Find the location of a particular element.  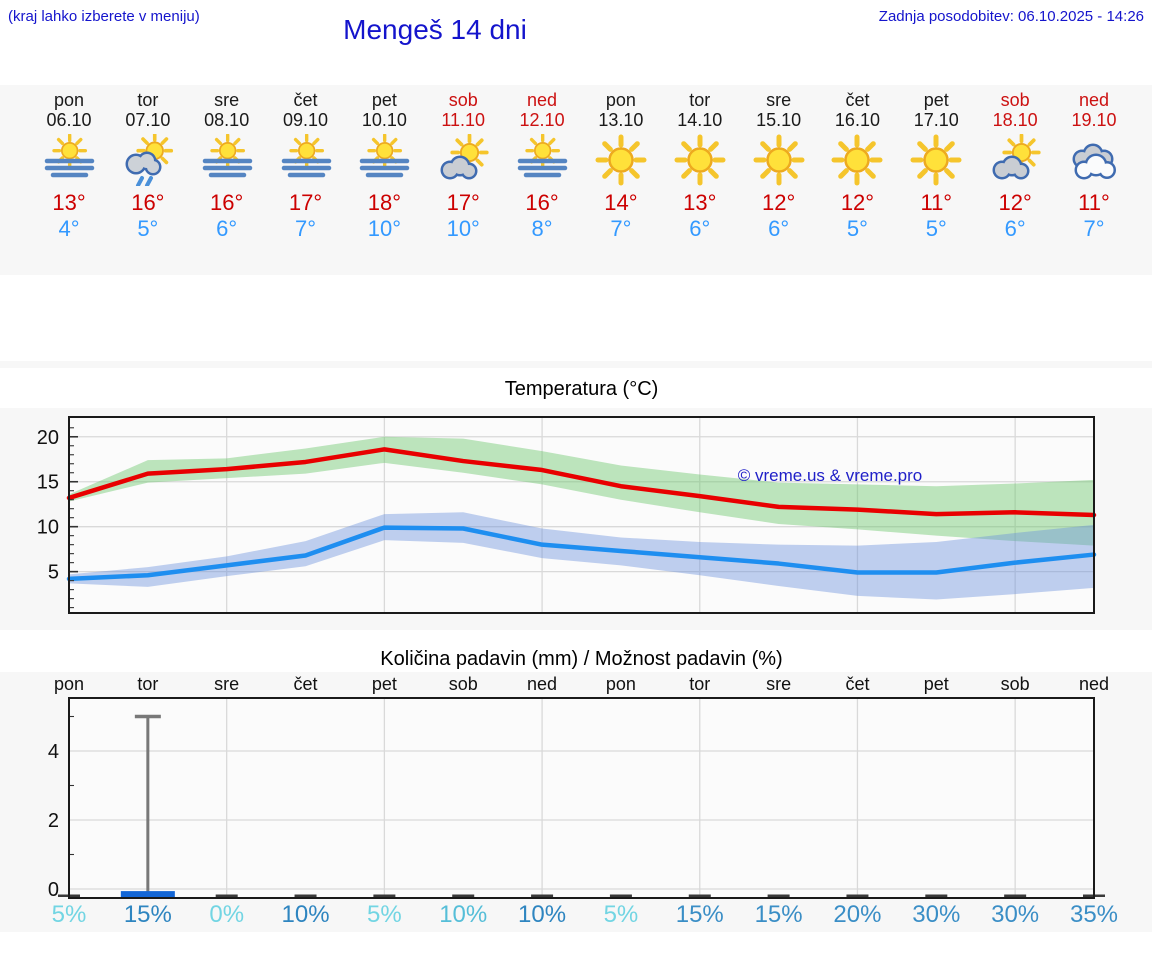

day-column: čet 16.10 12° 5° is located at coordinates (857, 166).